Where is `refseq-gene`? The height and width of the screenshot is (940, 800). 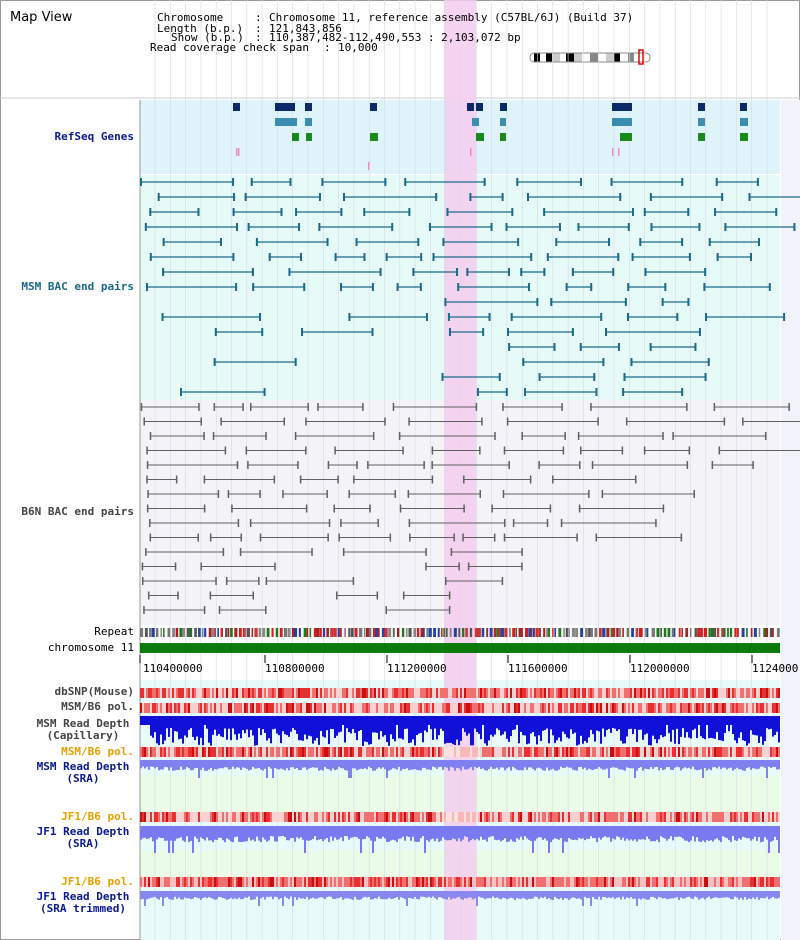 refseq-gene is located at coordinates (374, 137).